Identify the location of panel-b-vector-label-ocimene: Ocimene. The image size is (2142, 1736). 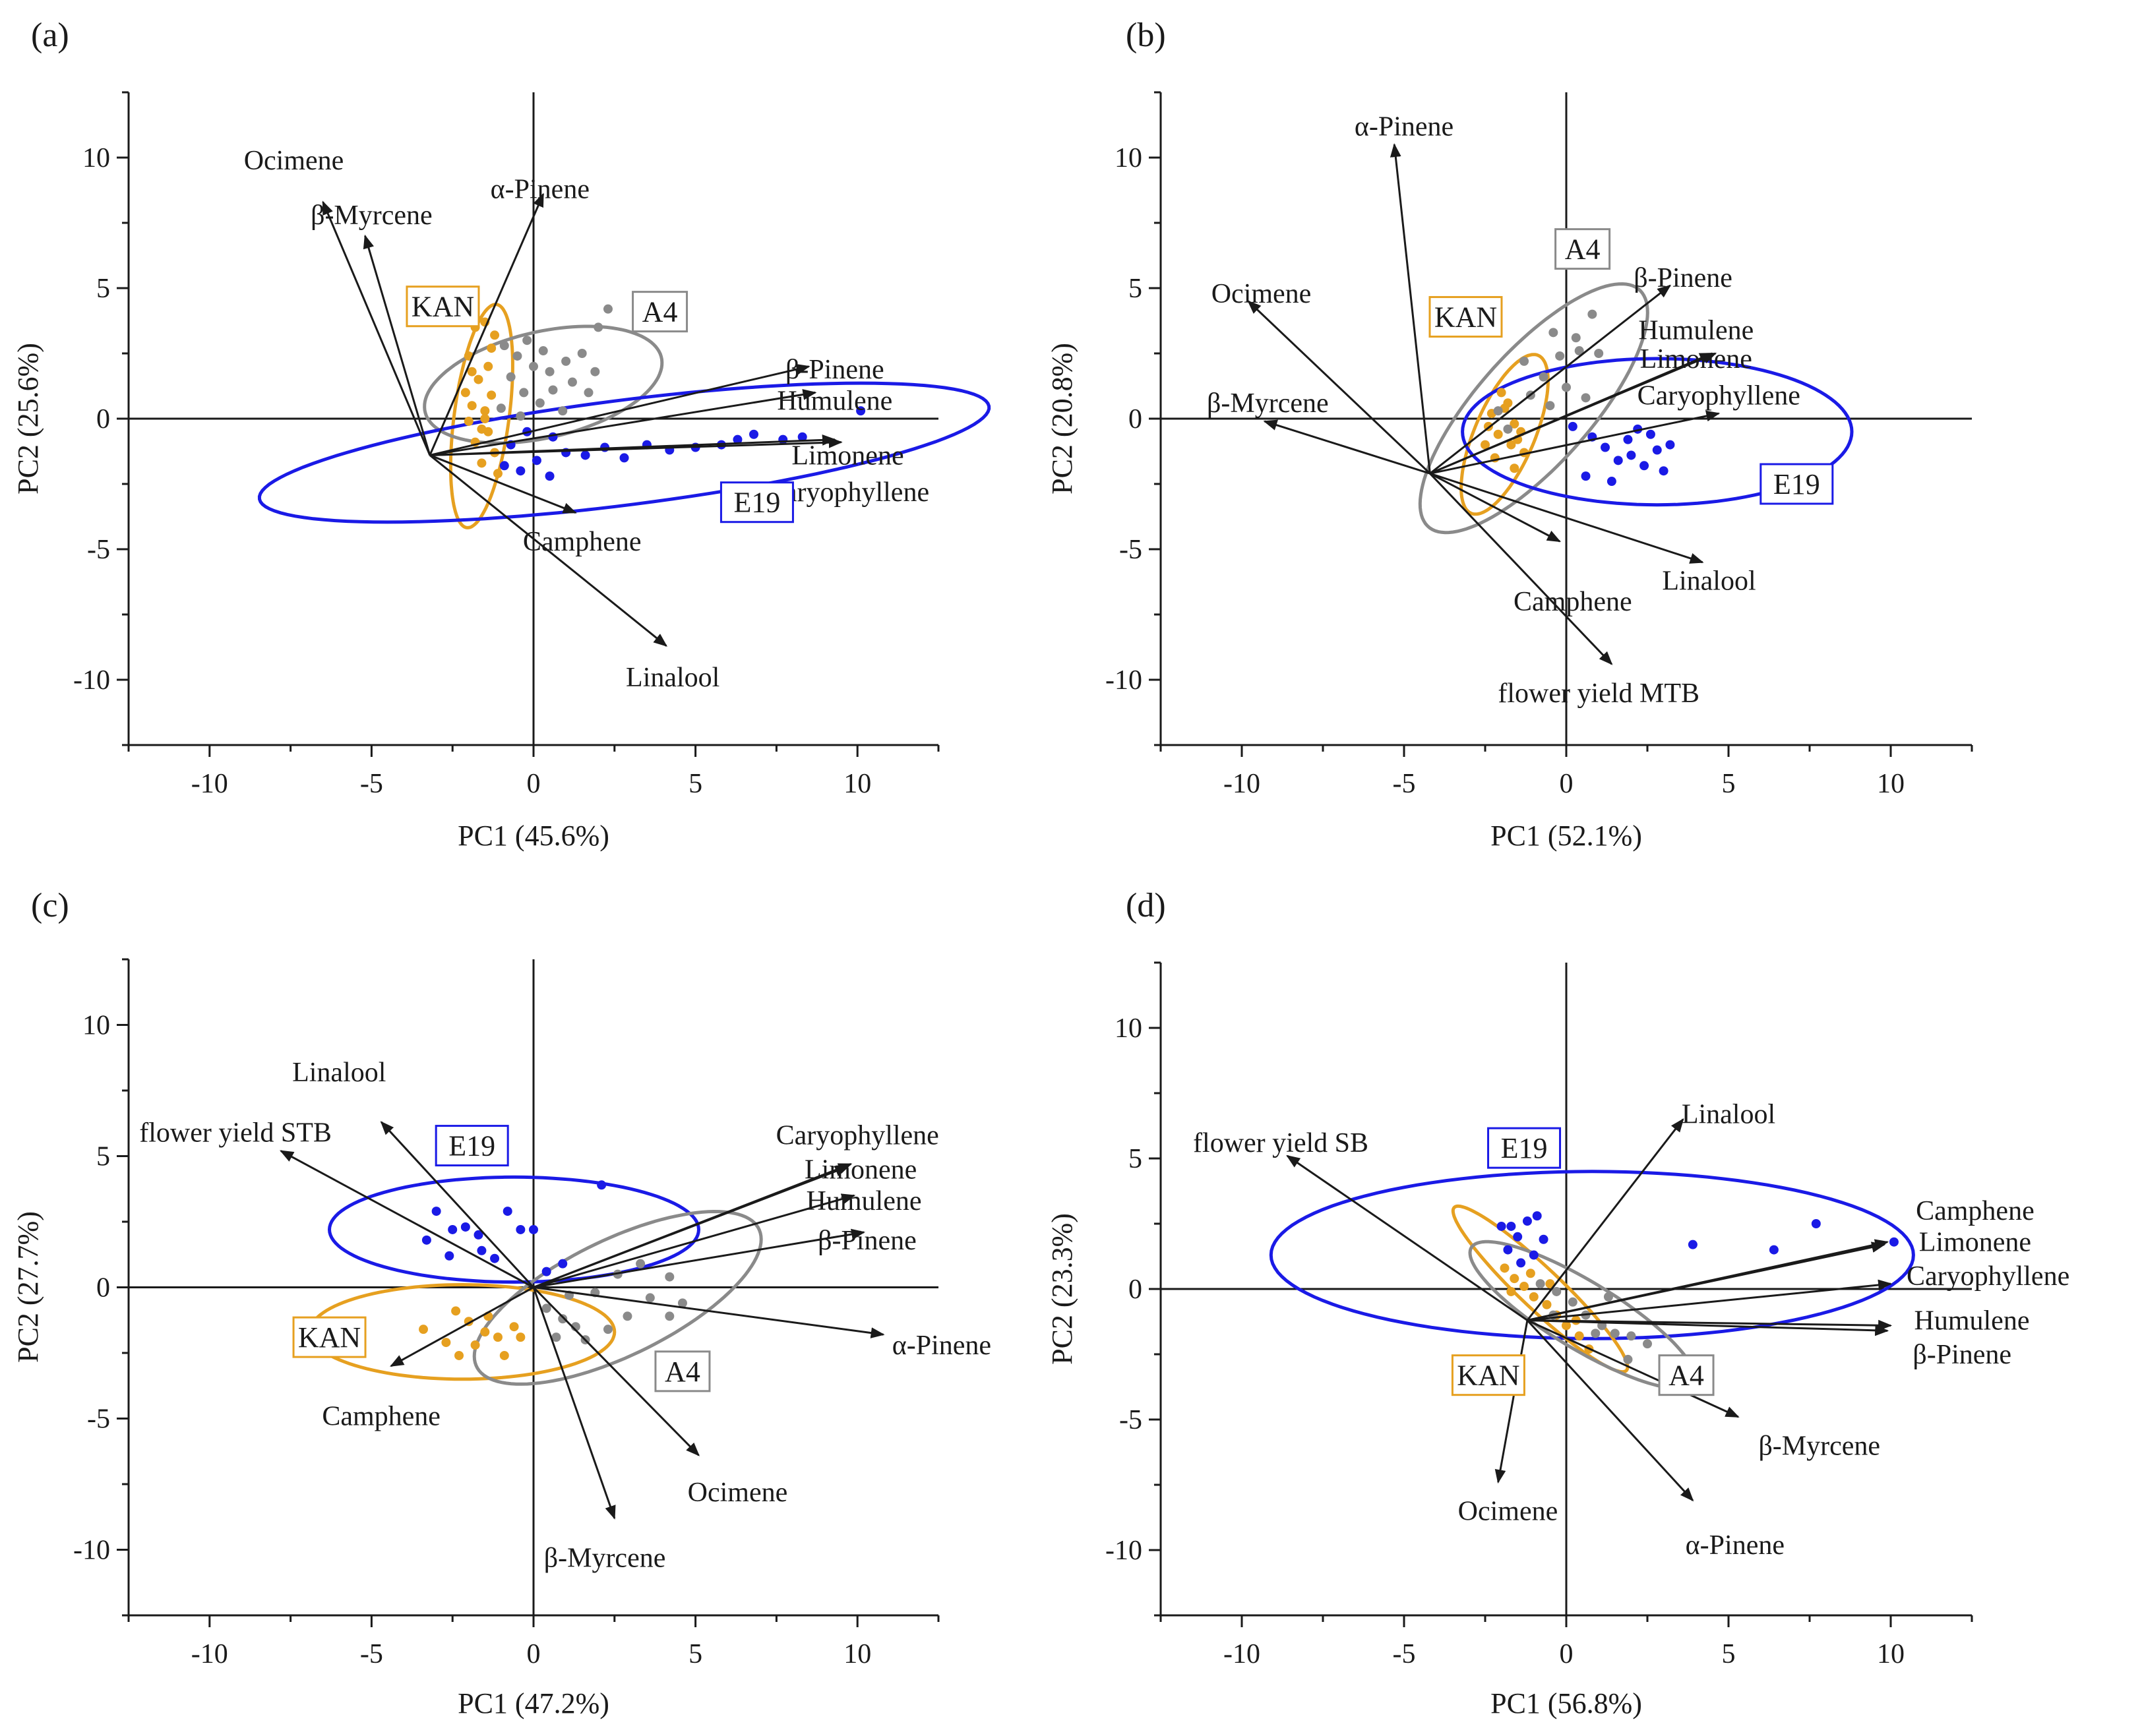
(1261, 294).